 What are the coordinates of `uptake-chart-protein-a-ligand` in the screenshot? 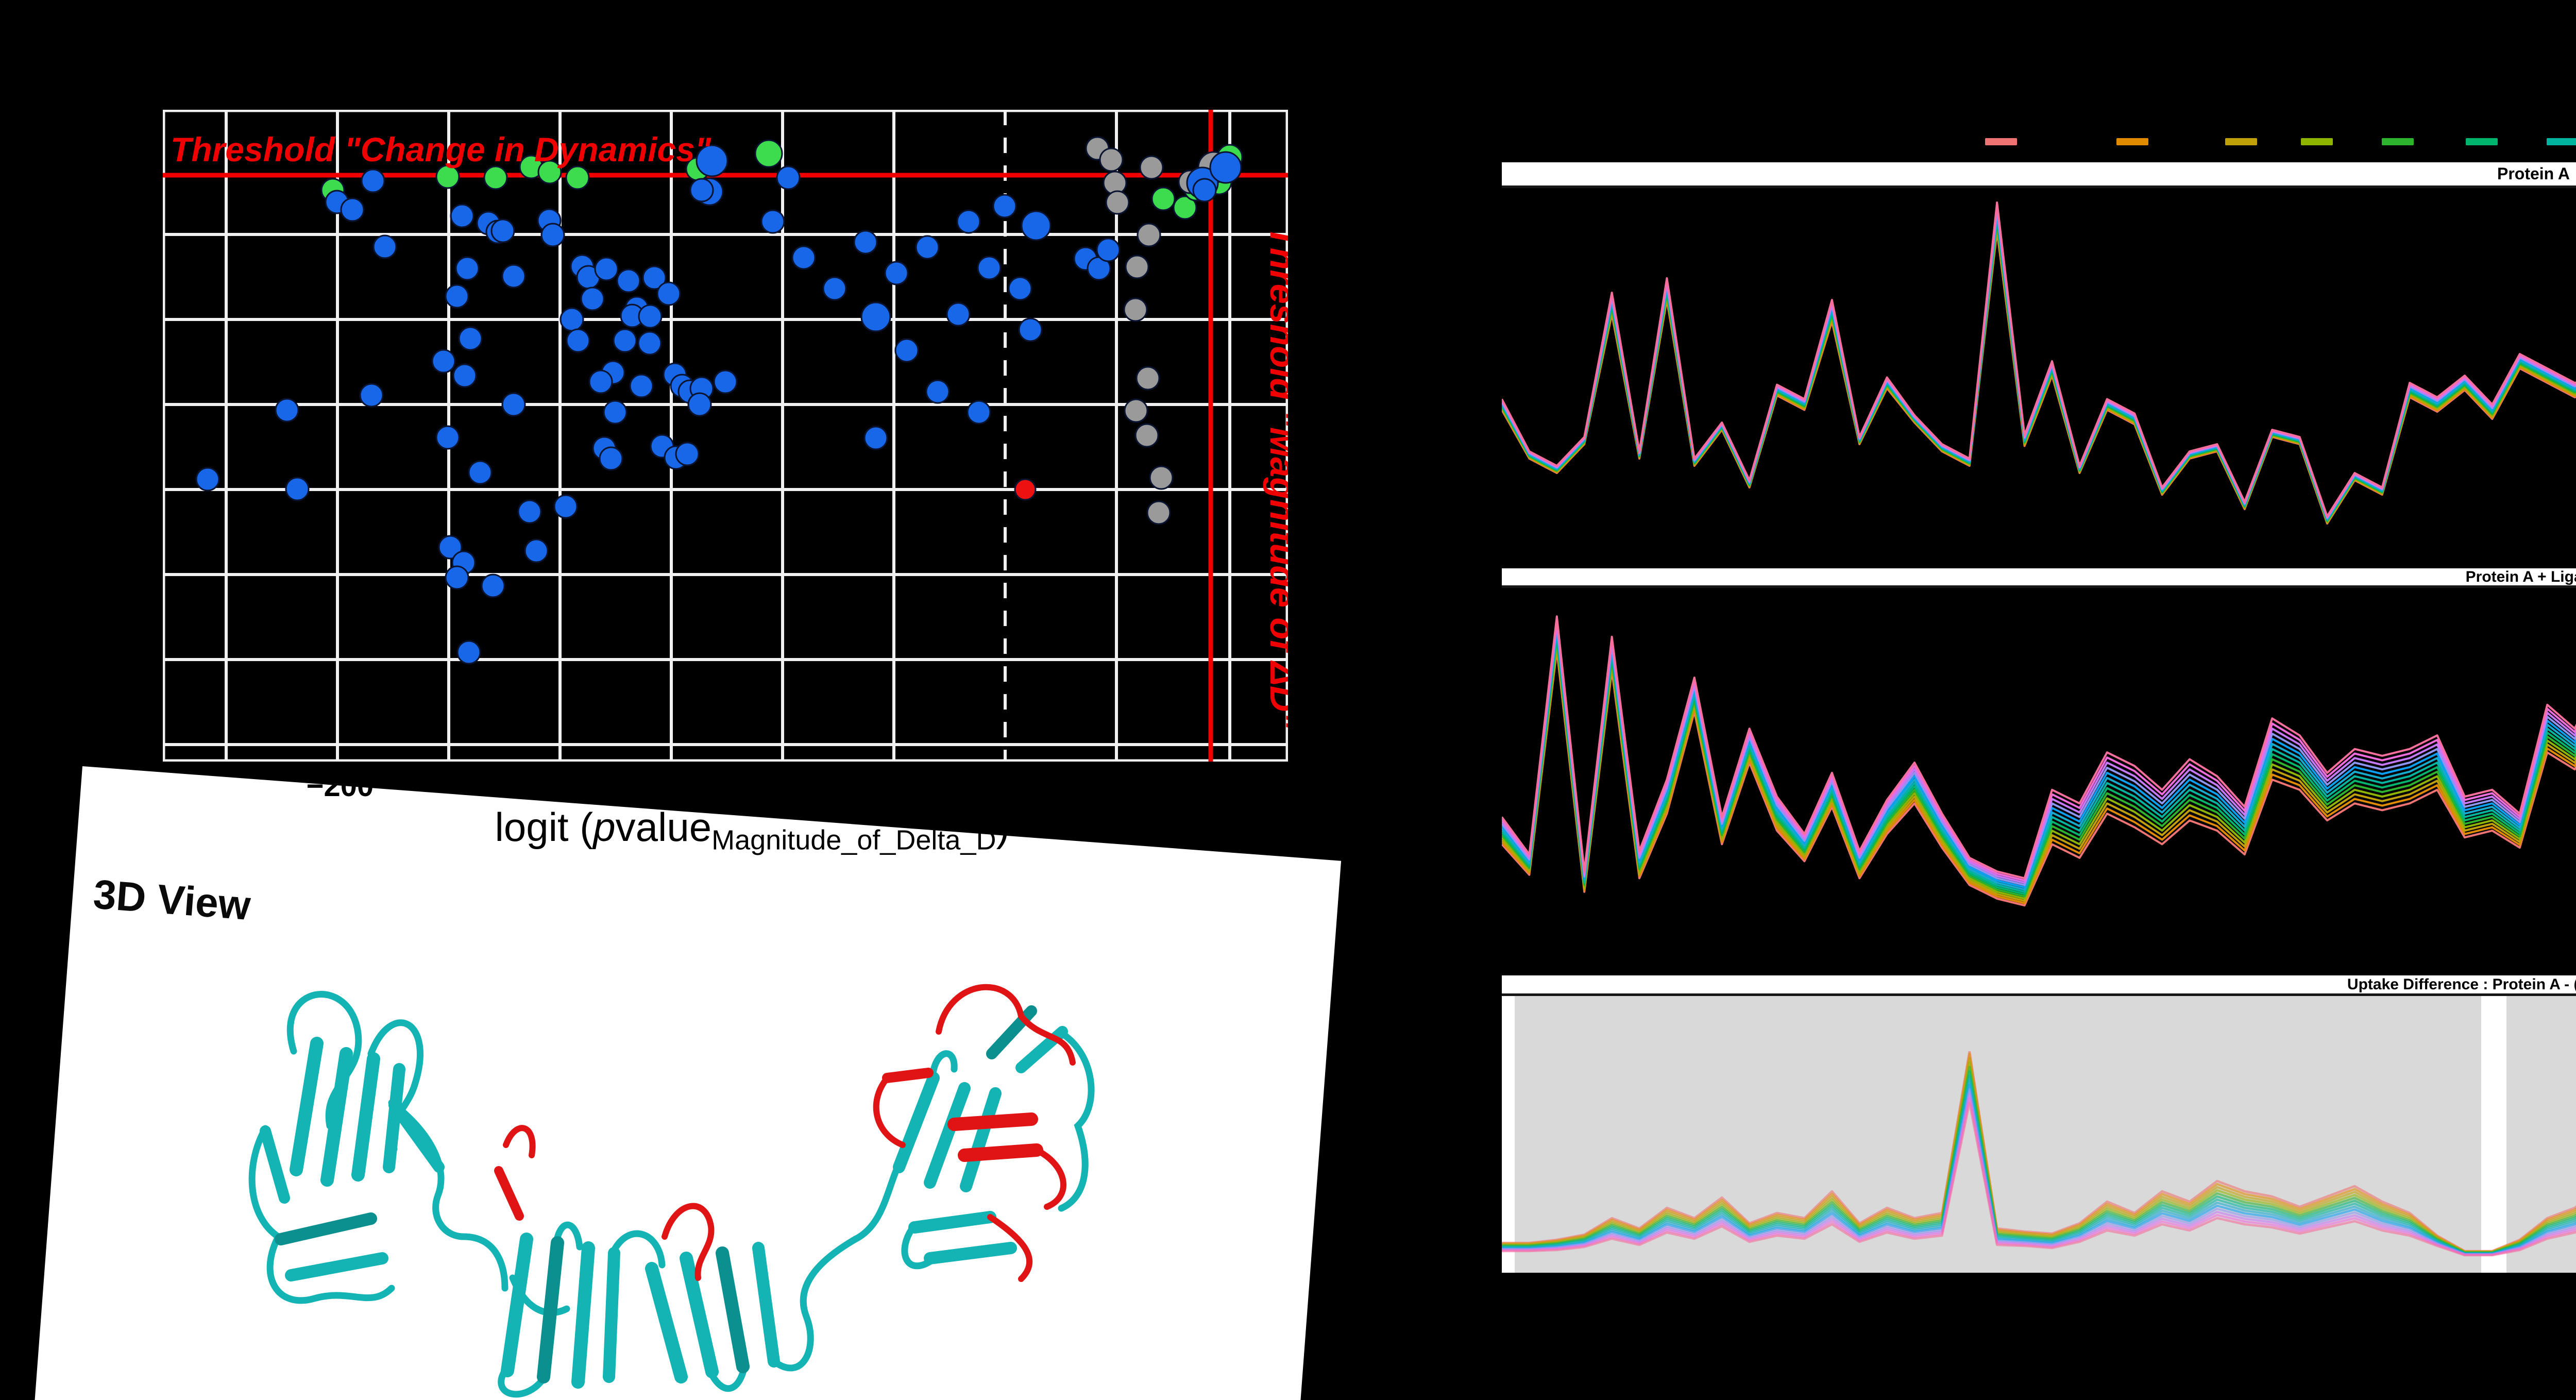 It's located at (2039, 763).